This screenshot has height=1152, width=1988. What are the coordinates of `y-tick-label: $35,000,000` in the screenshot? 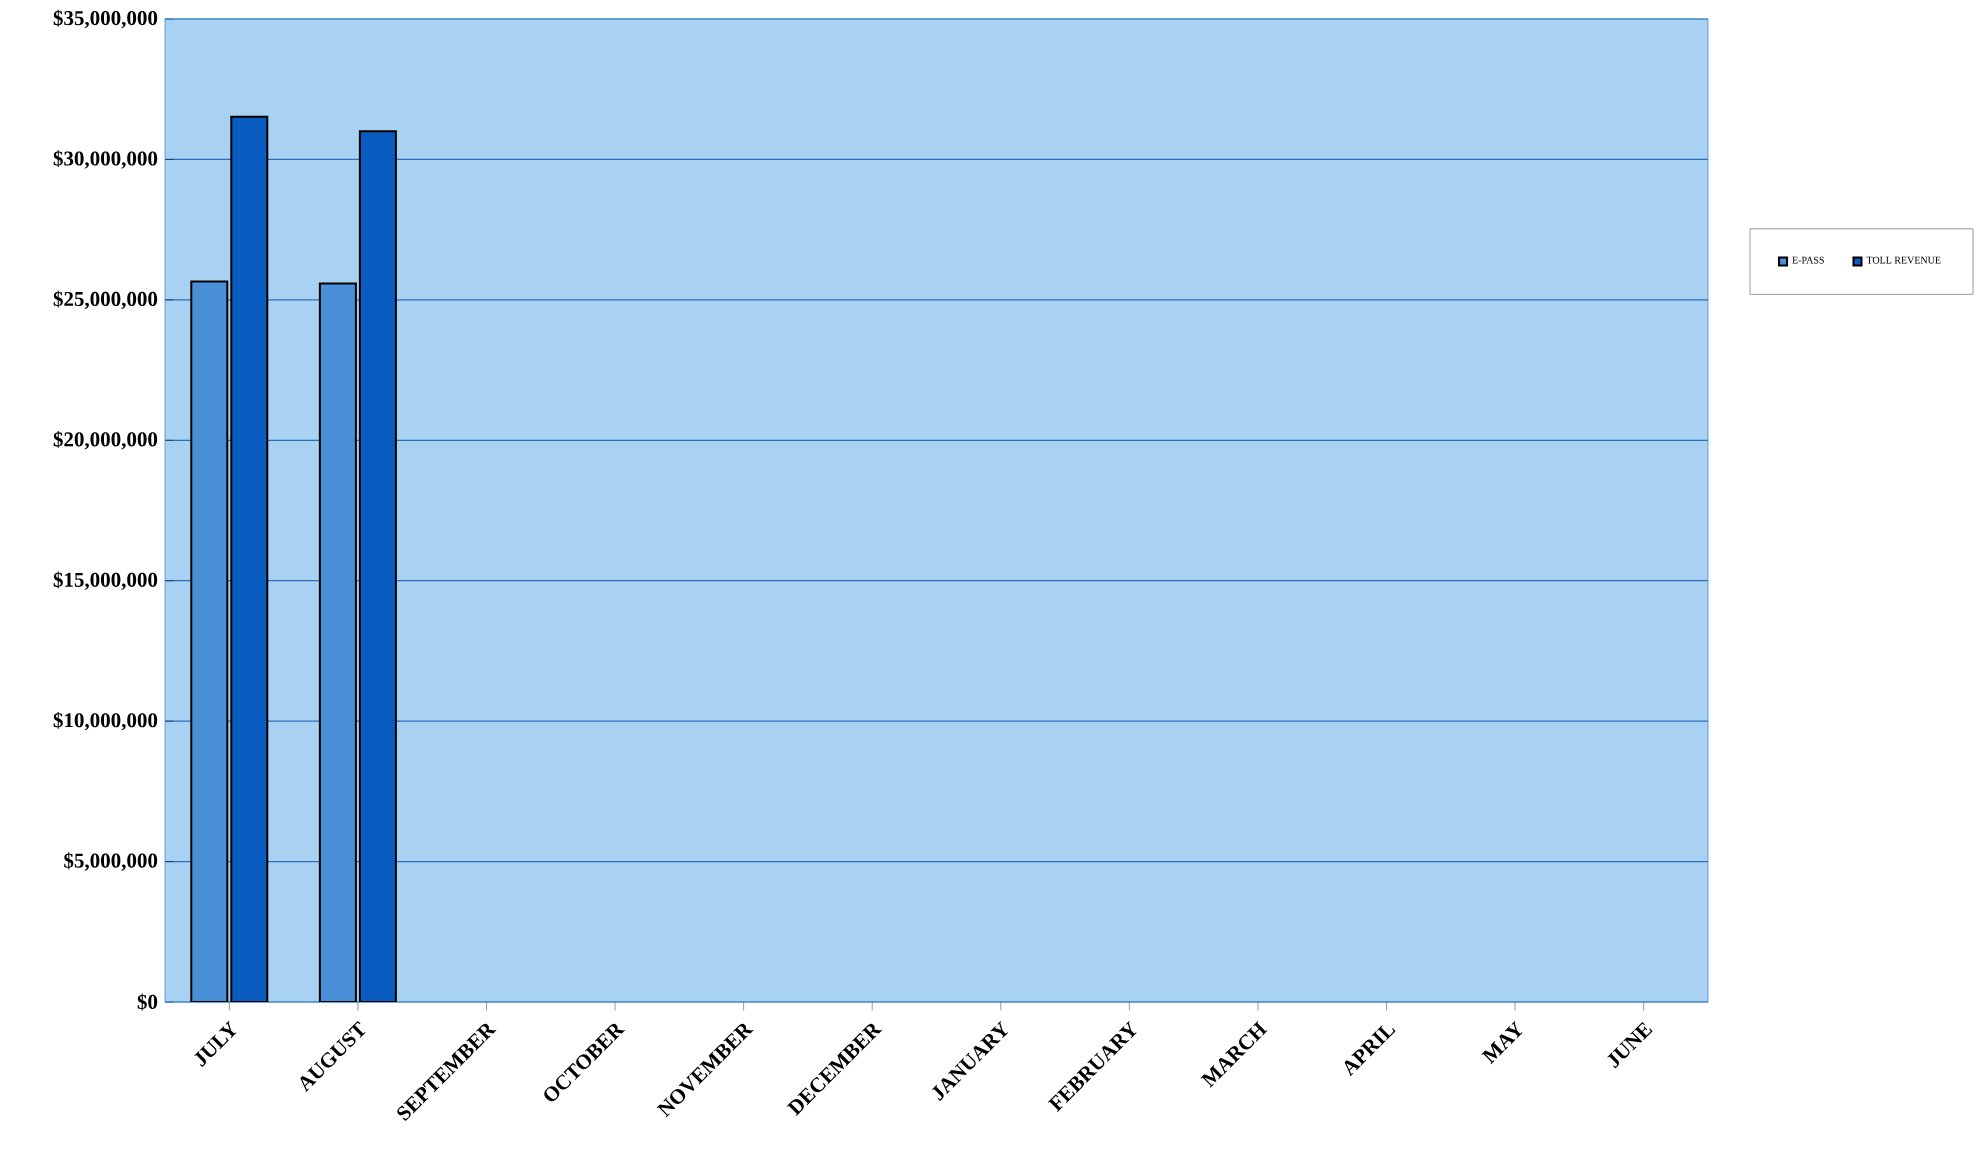 It's located at (105, 19).